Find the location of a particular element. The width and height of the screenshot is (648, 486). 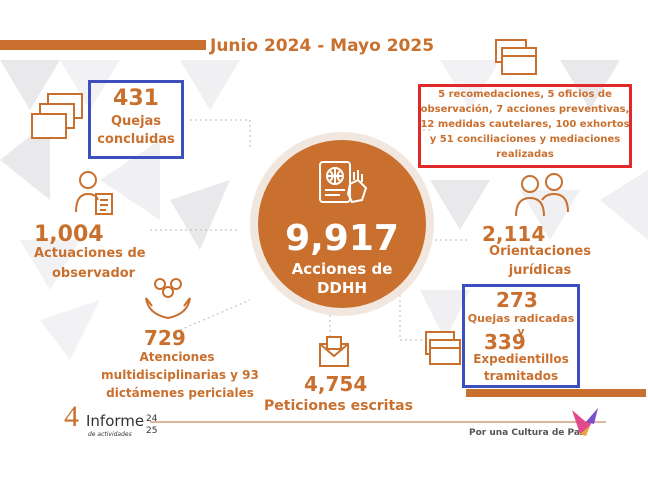

center-label-line2: DDHH is located at coordinates (341, 288).